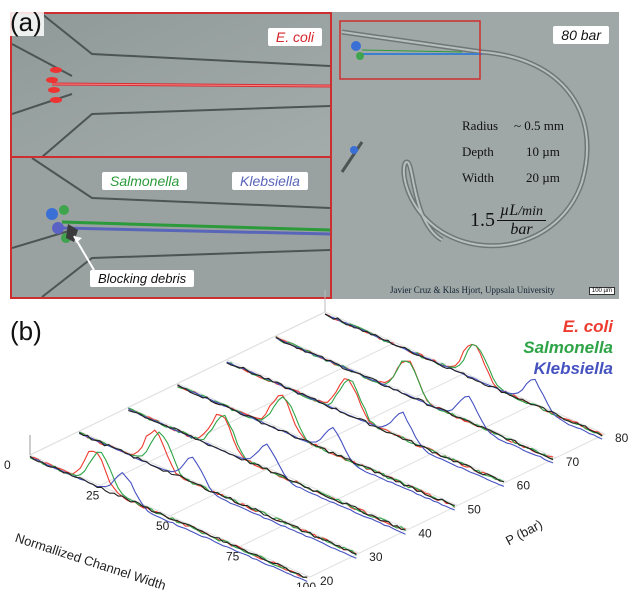 Image resolution: width=629 pixels, height=593 pixels. Describe the element at coordinates (478, 151) in the screenshot. I see `spec-name: Depth` at that location.